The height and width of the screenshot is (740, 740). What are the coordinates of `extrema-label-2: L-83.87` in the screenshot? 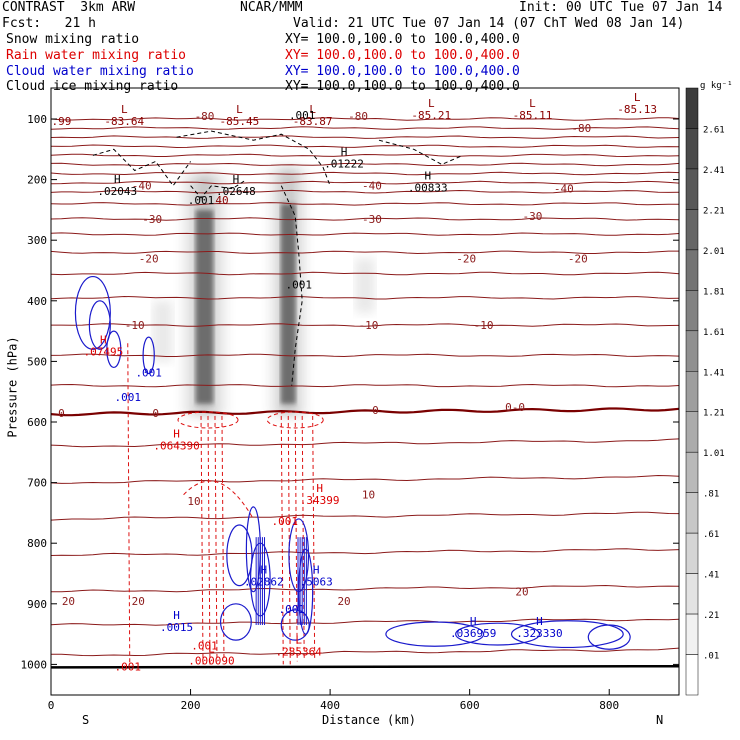 It's located at (313, 115).